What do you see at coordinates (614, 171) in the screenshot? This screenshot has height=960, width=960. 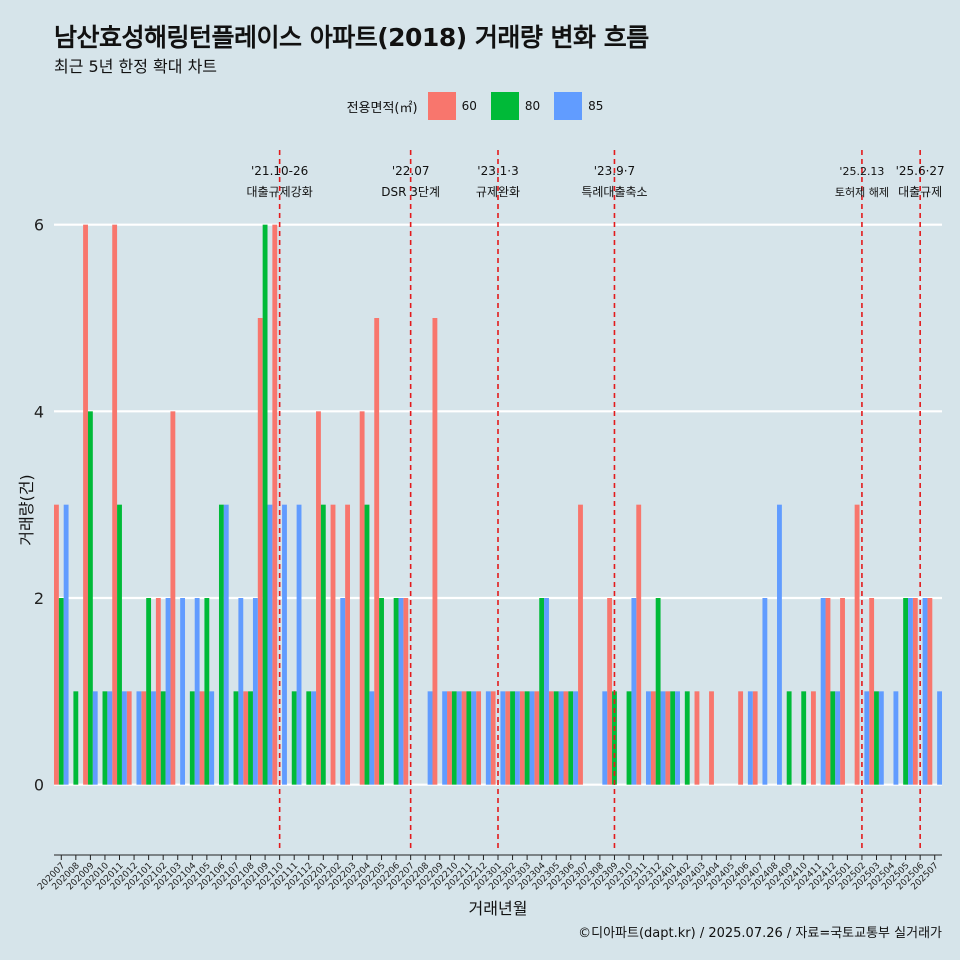 I see `event-date-label: '23.9·7` at bounding box center [614, 171].